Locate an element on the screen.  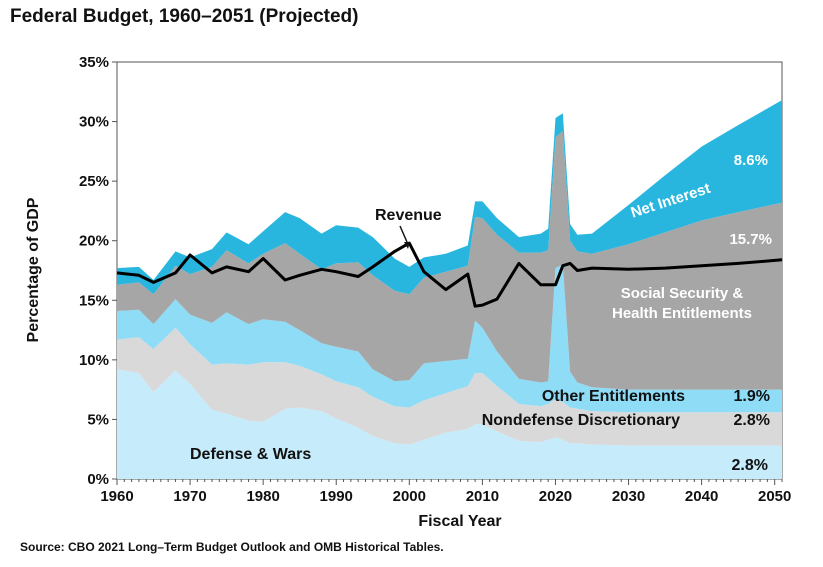
x-tick-label: 2040 is located at coordinates (701, 496).